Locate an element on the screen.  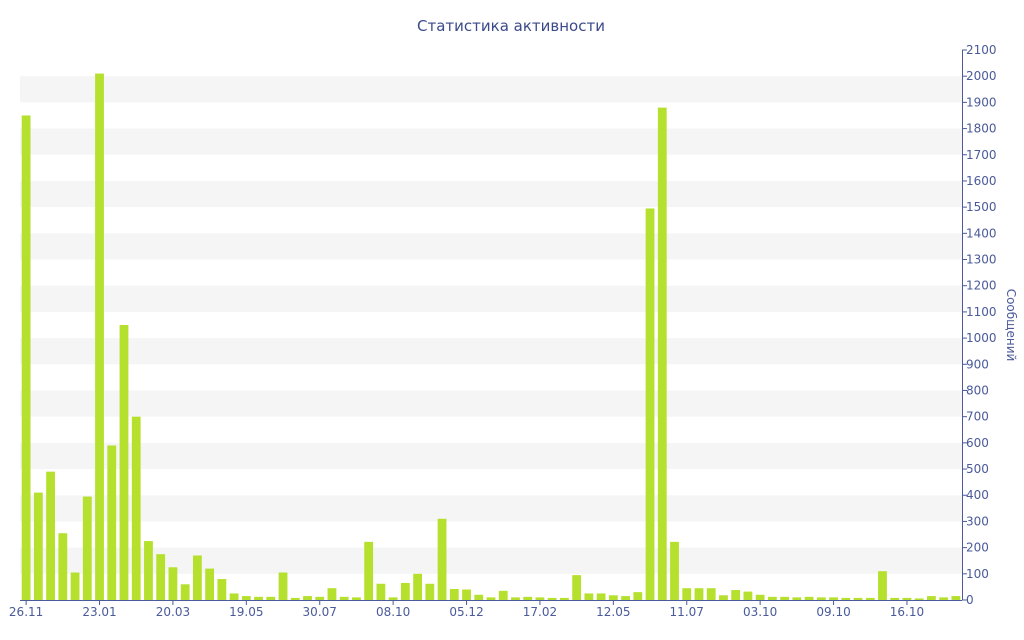
x-tick-label: 20.03 is located at coordinates (173, 612).